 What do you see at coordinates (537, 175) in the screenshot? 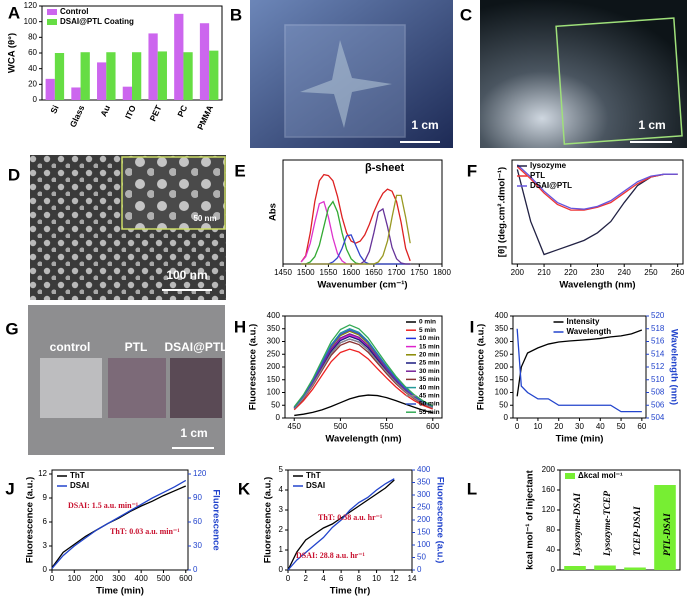
I see `legend-label: PTL` at bounding box center [537, 175].